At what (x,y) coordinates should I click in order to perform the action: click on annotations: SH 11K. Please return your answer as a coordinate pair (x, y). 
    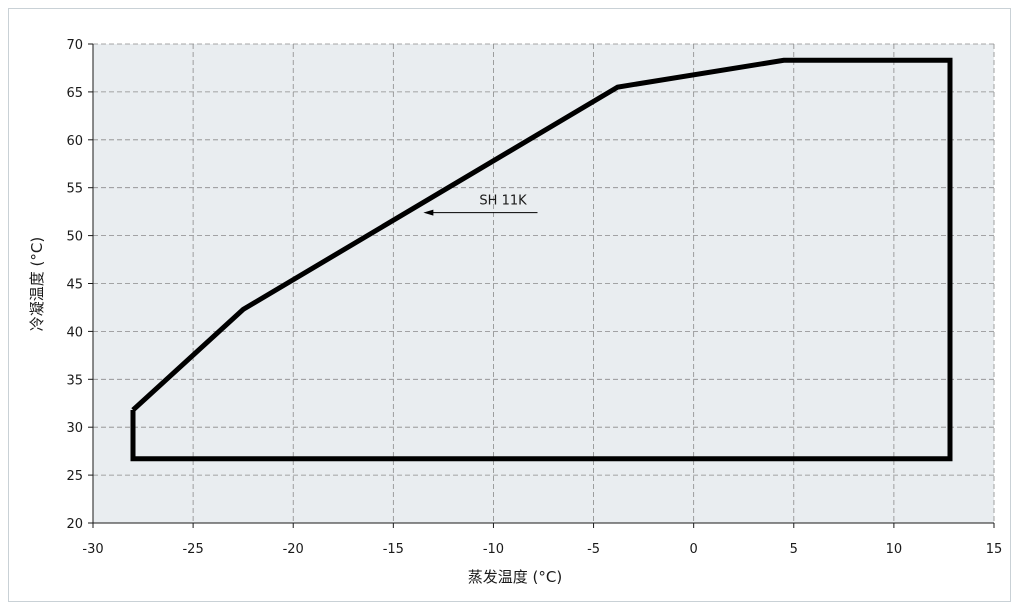
    Looking at the image, I should click on (480, 205).